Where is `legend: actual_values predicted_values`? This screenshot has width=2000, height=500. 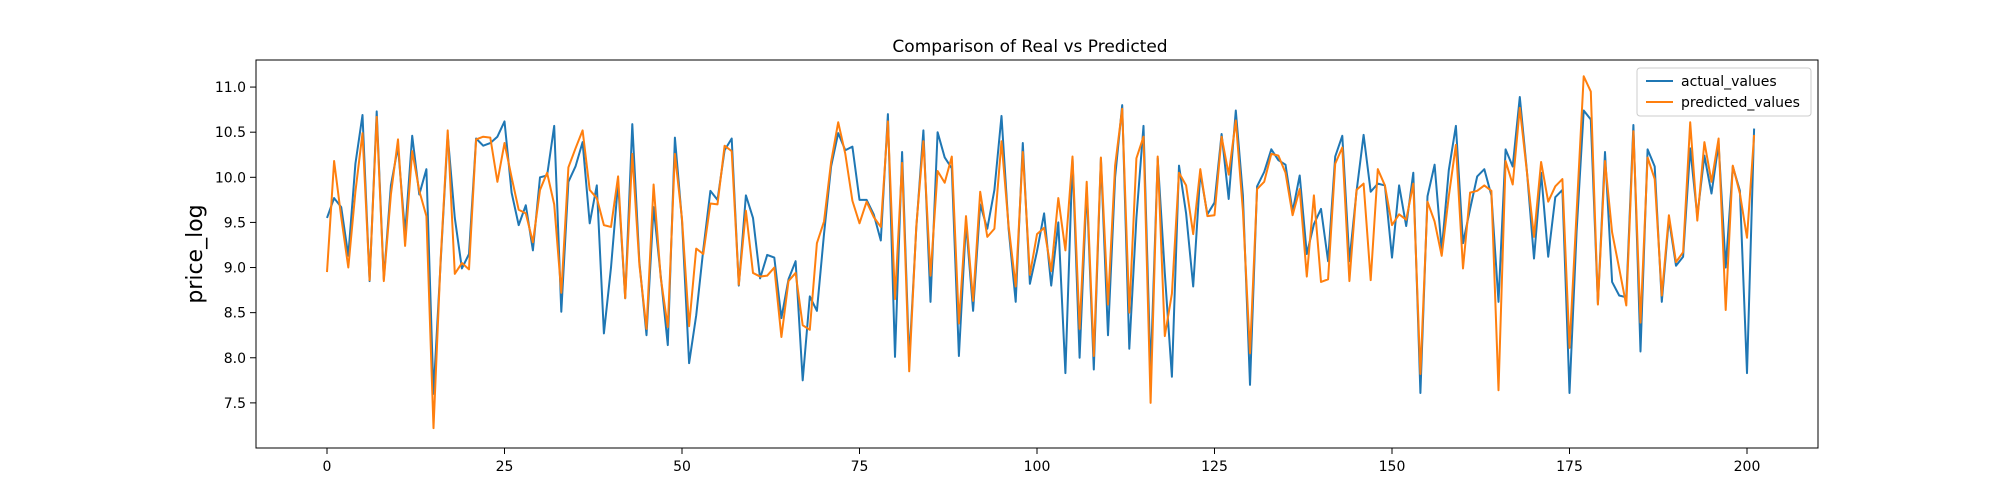
legend: actual_values predicted_values is located at coordinates (1724, 92).